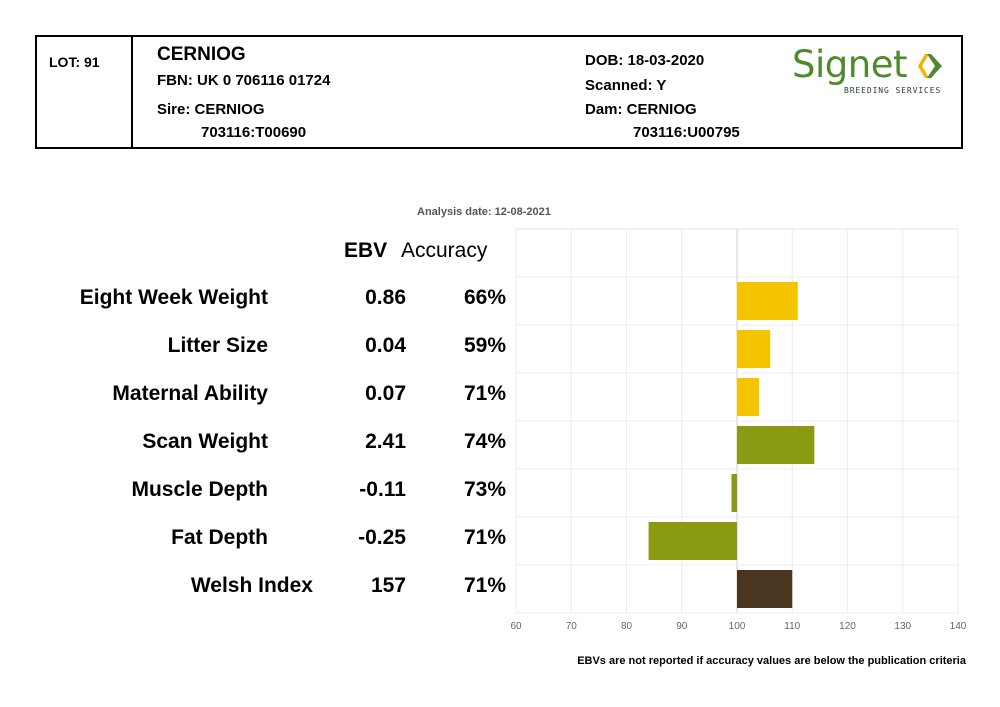  I want to click on ebv-value: 0.04, so click(385, 345).